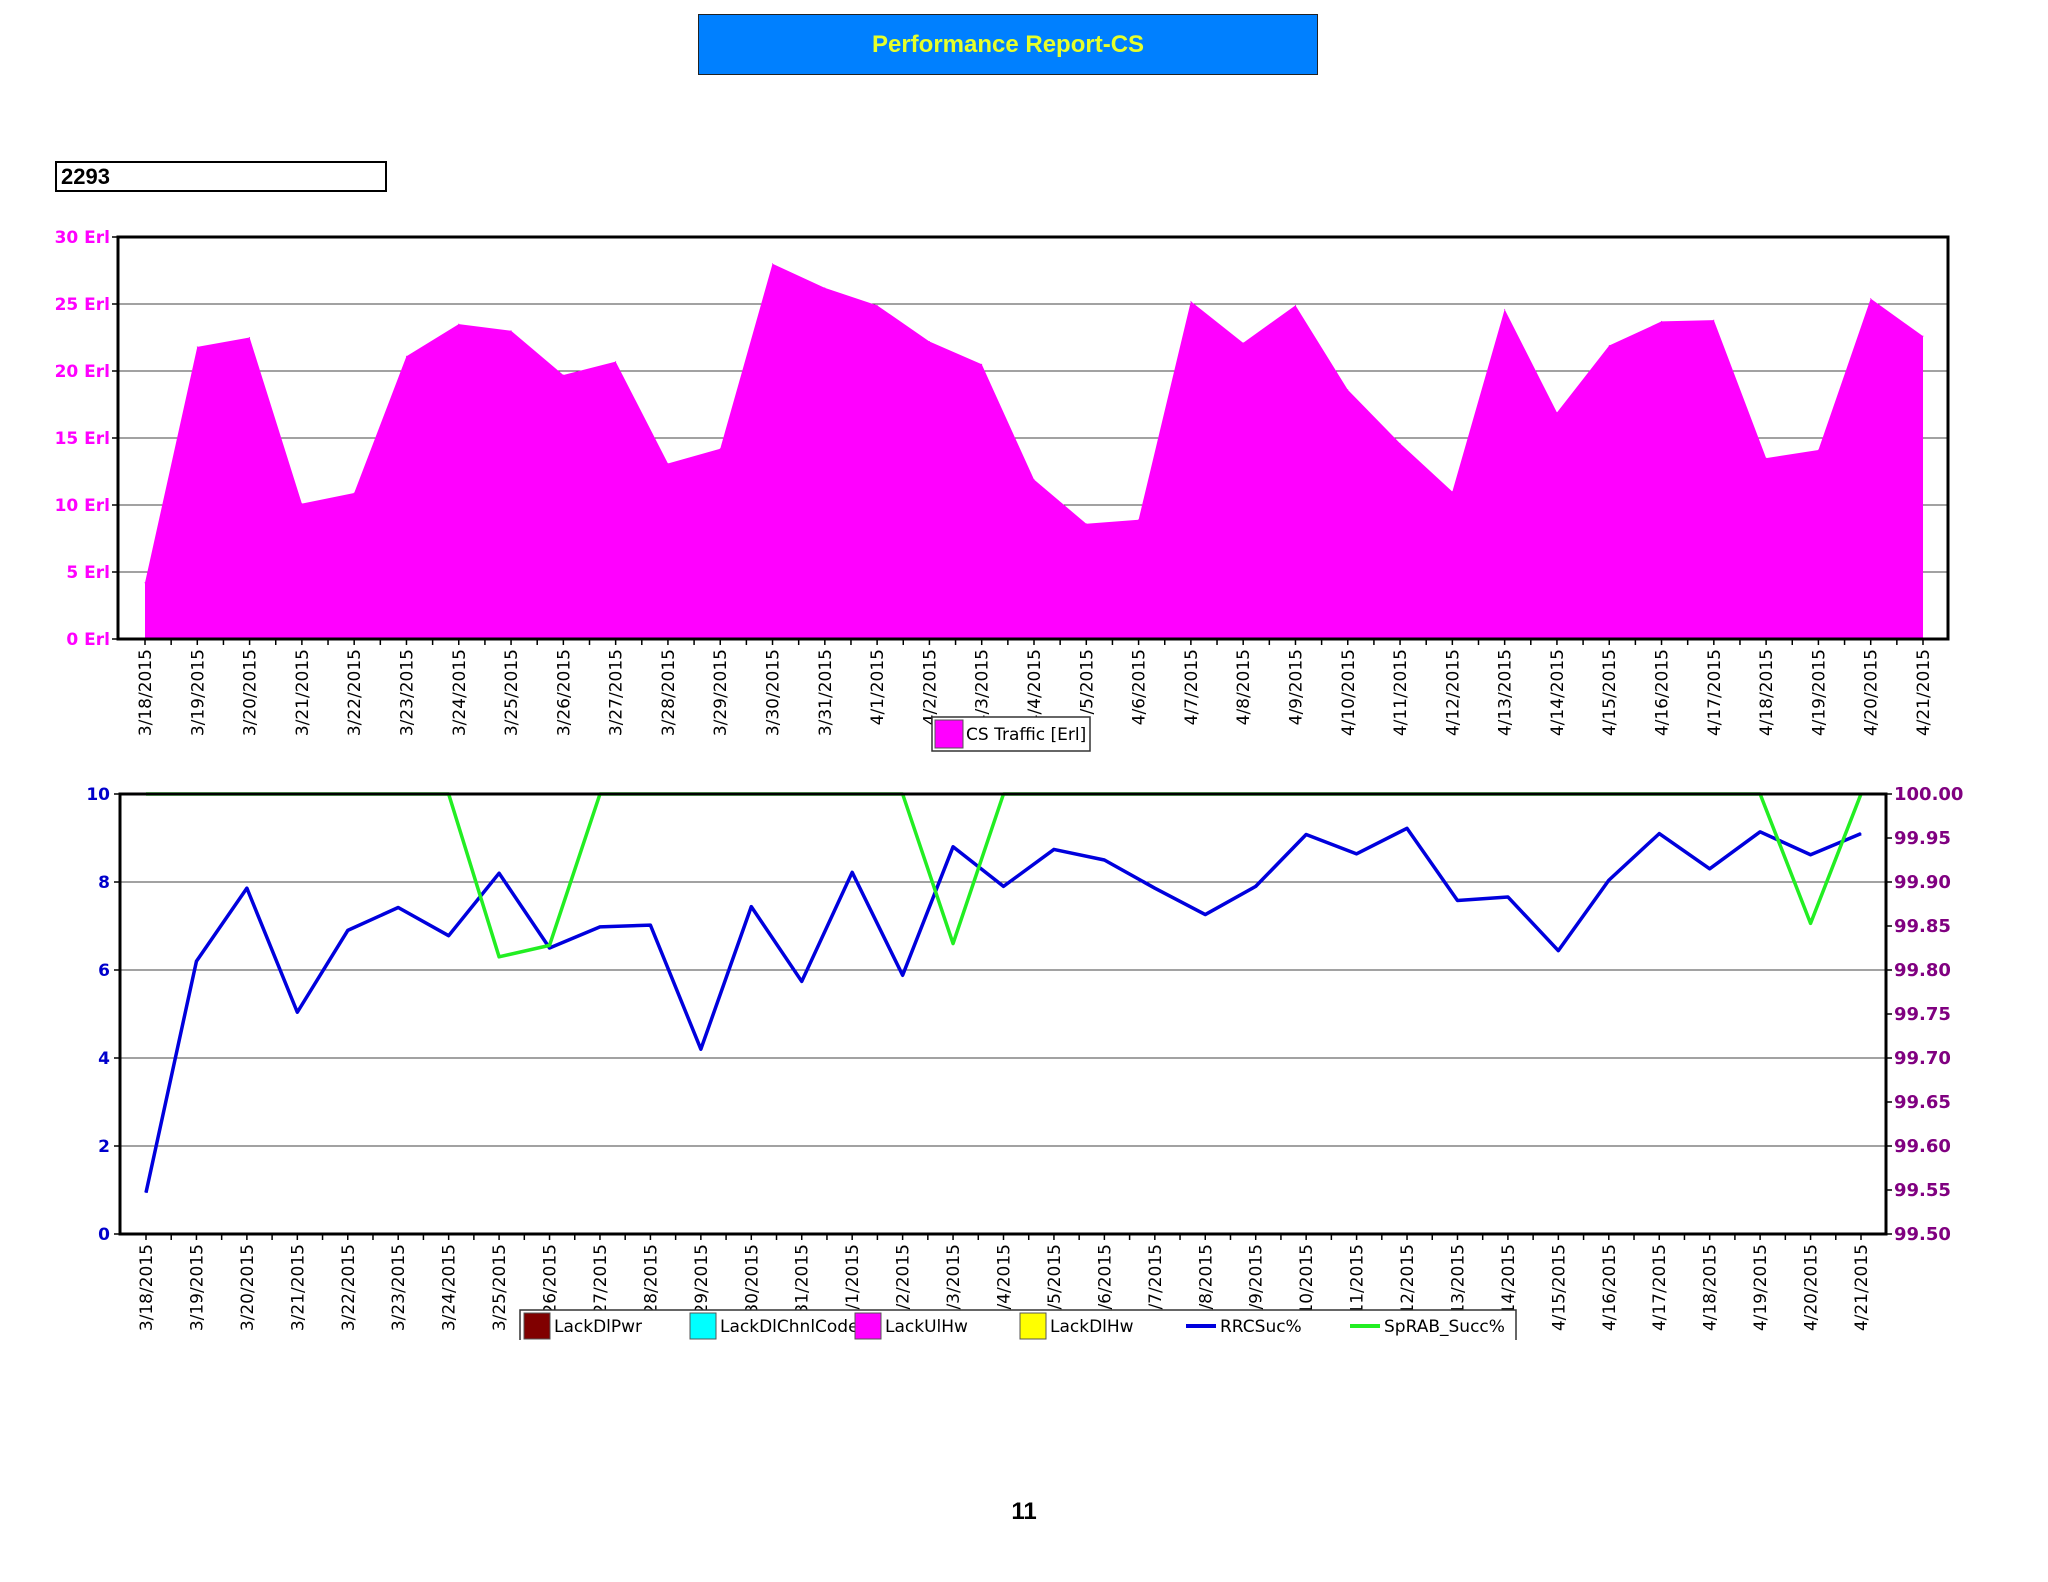 Image resolution: width=2048 pixels, height=1582 pixels. Describe the element at coordinates (564, 692) in the screenshot. I see `x-tick-label: 3/26/2015` at that location.